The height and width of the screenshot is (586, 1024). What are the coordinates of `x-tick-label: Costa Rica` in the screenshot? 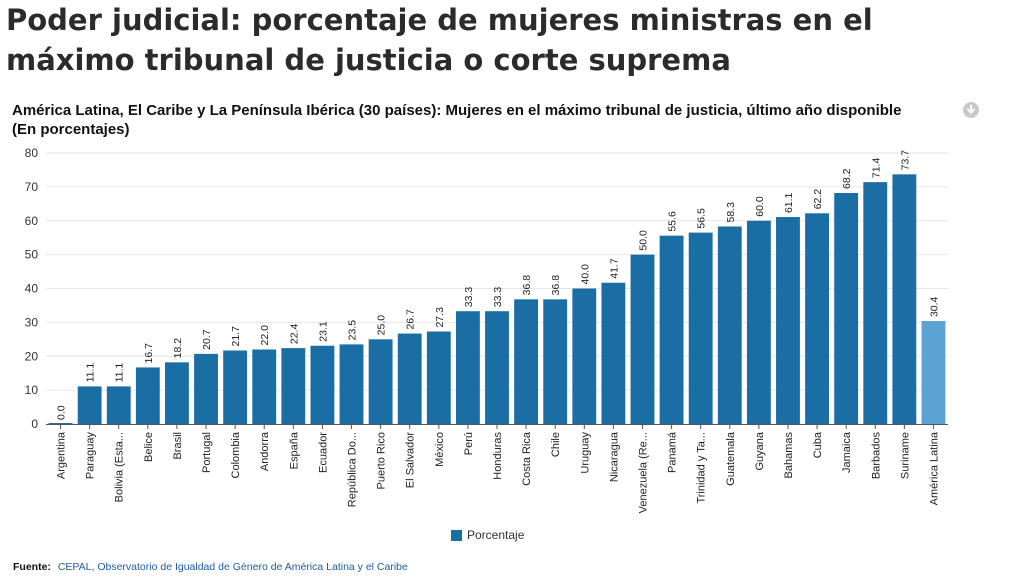 It's located at (527, 458).